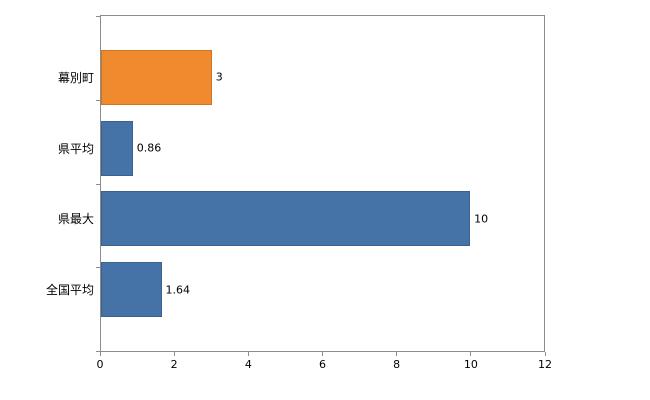  What do you see at coordinates (75, 77) in the screenshot?
I see `category-label: 幕別町` at bounding box center [75, 77].